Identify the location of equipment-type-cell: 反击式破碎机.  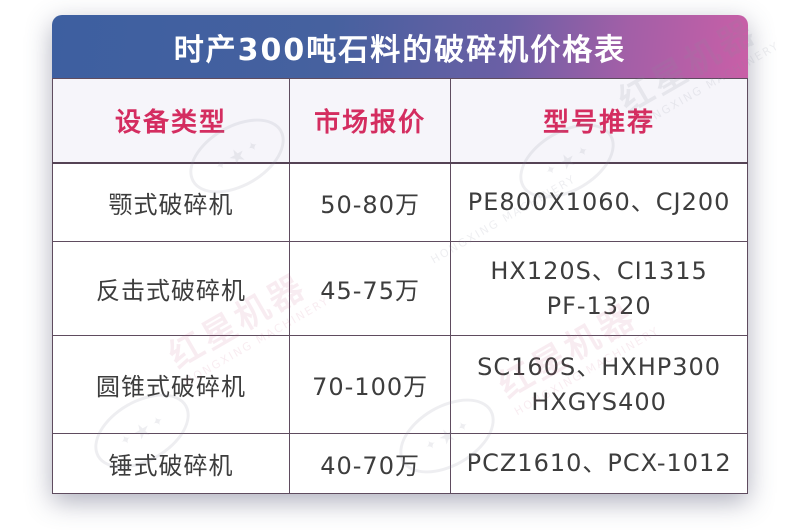
(171, 288).